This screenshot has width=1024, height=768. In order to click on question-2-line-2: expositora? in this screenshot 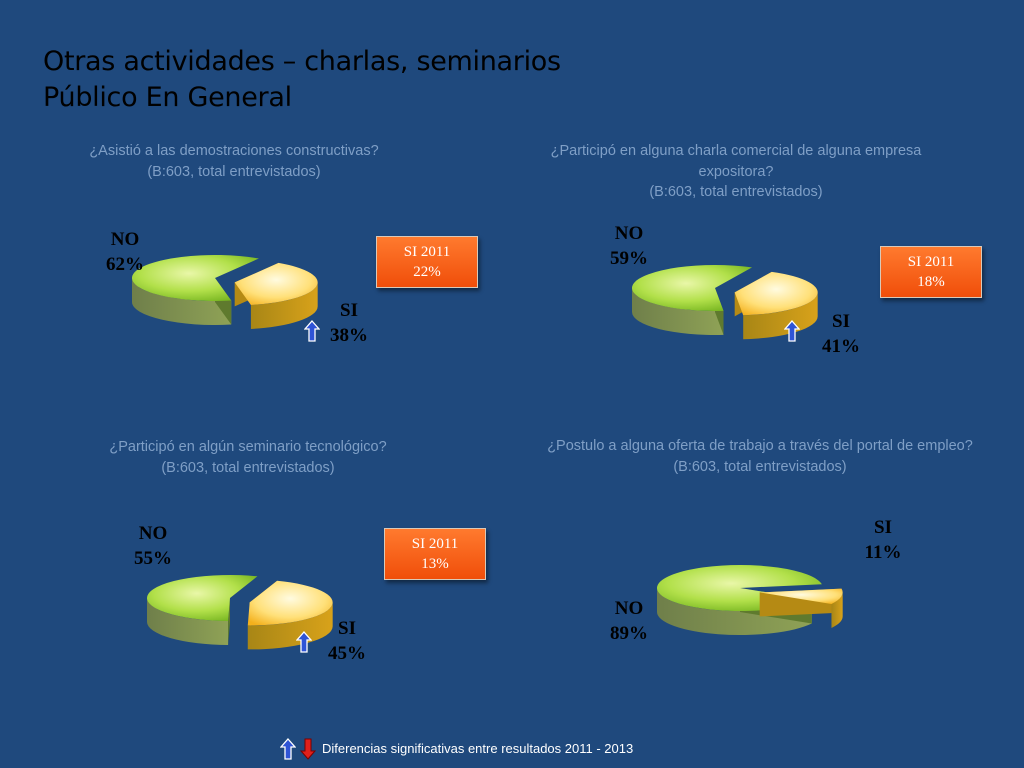, I will do `click(736, 171)`.